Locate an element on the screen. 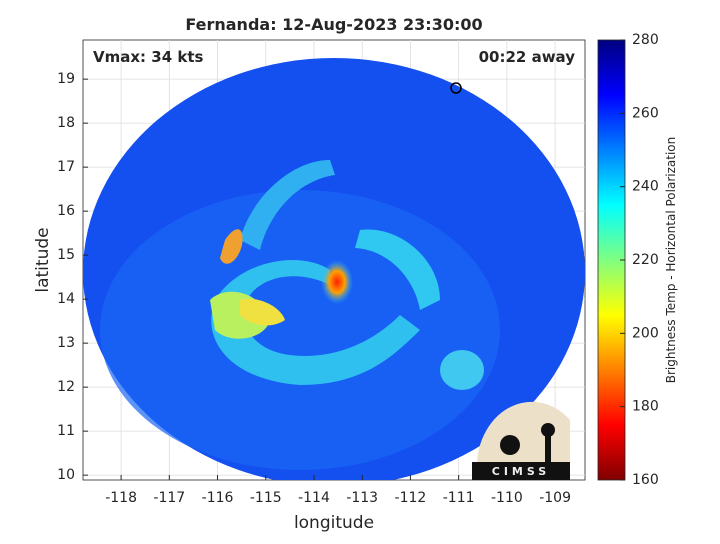 The height and width of the screenshot is (544, 720). y-tick-label: 10 is located at coordinates (66, 475).